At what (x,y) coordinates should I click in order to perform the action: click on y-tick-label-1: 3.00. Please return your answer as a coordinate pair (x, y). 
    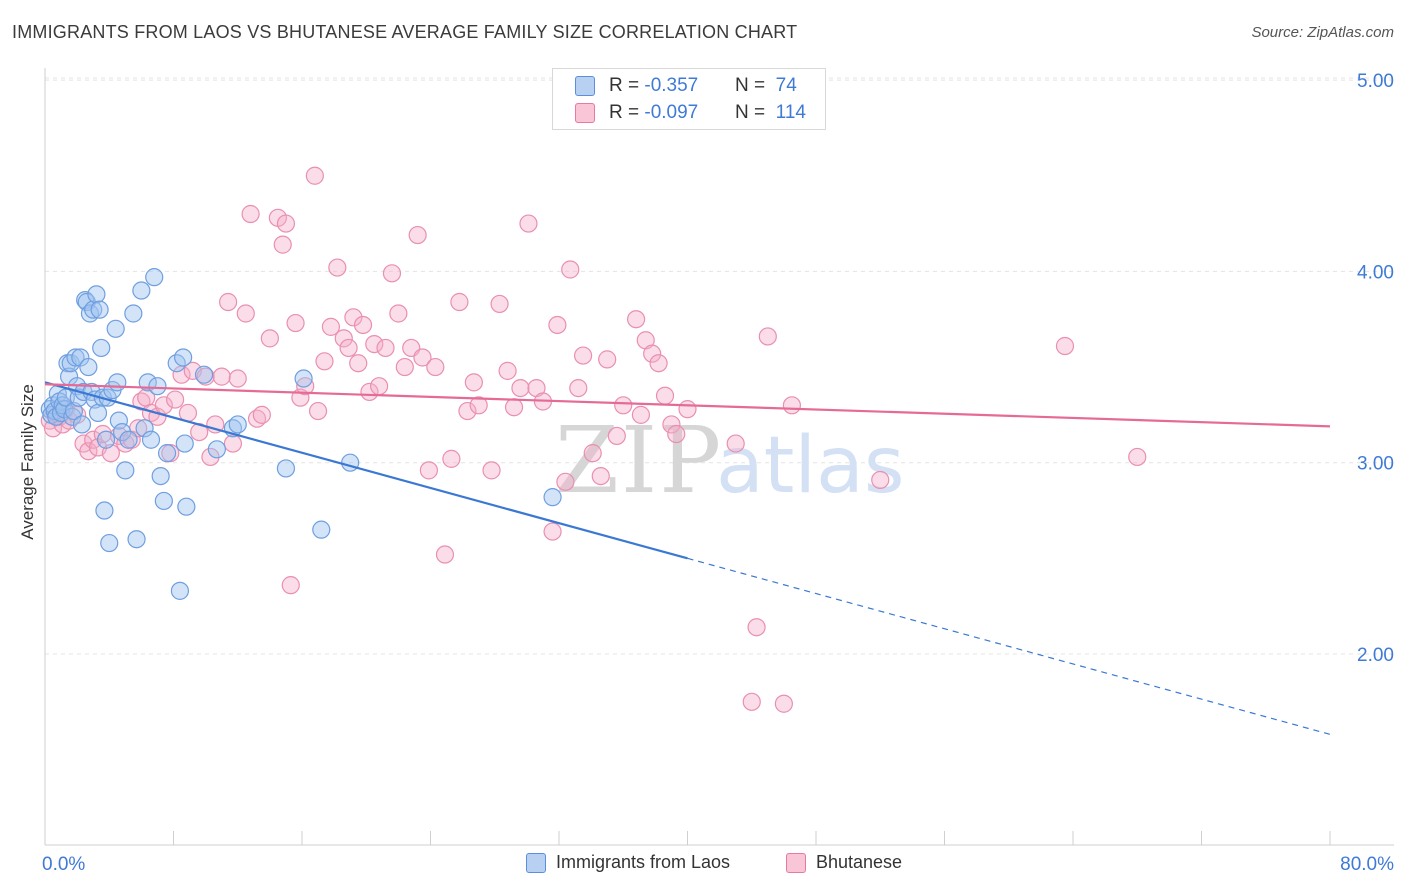
    Looking at the image, I should click on (1375, 464).